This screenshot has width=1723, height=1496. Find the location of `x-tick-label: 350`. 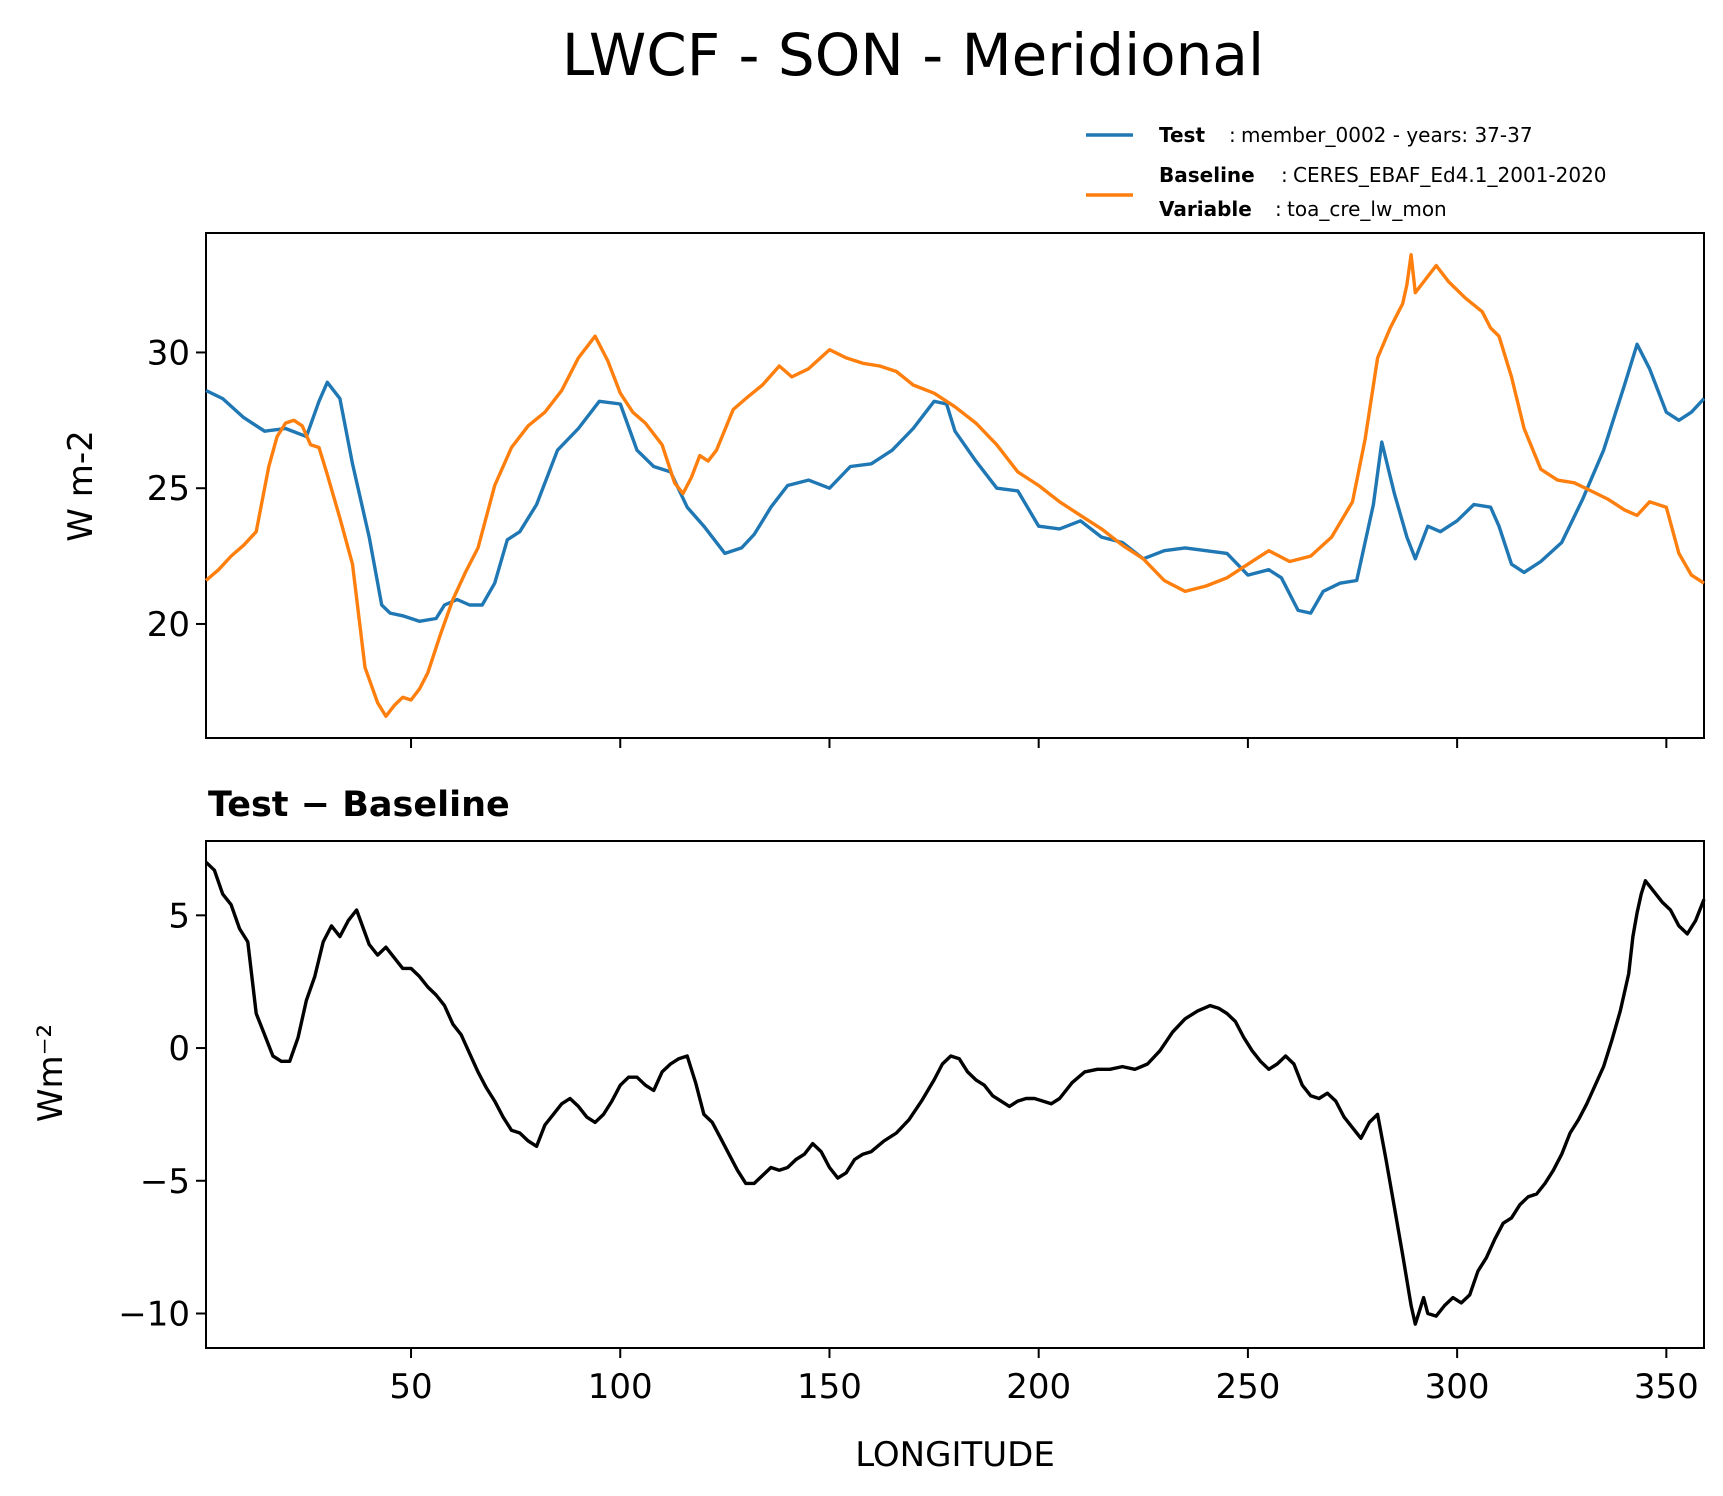

x-tick-label: 350 is located at coordinates (1666, 1387).